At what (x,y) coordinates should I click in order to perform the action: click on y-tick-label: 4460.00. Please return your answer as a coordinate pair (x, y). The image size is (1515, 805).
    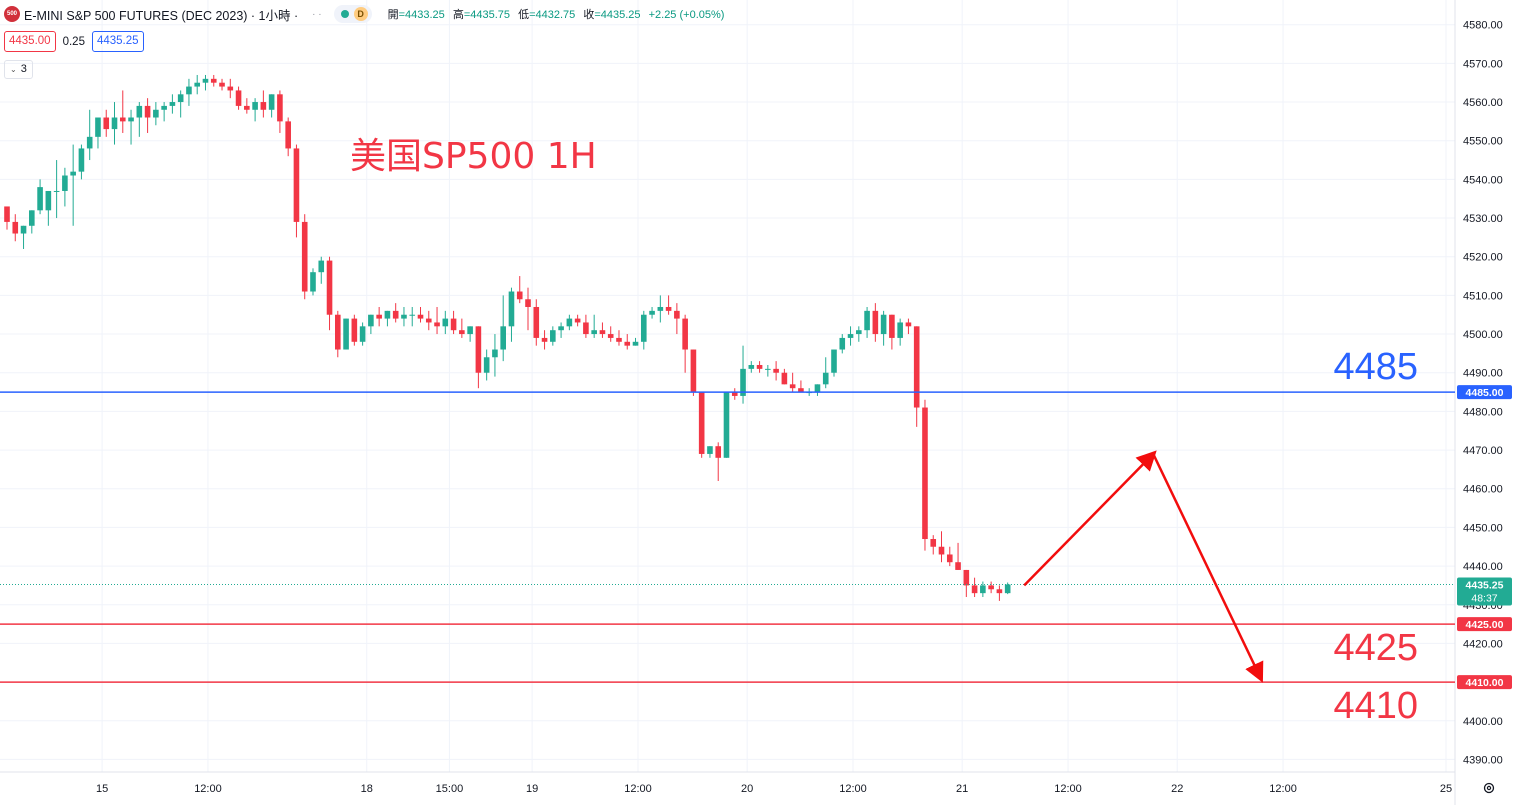
    Looking at the image, I should click on (1483, 490).